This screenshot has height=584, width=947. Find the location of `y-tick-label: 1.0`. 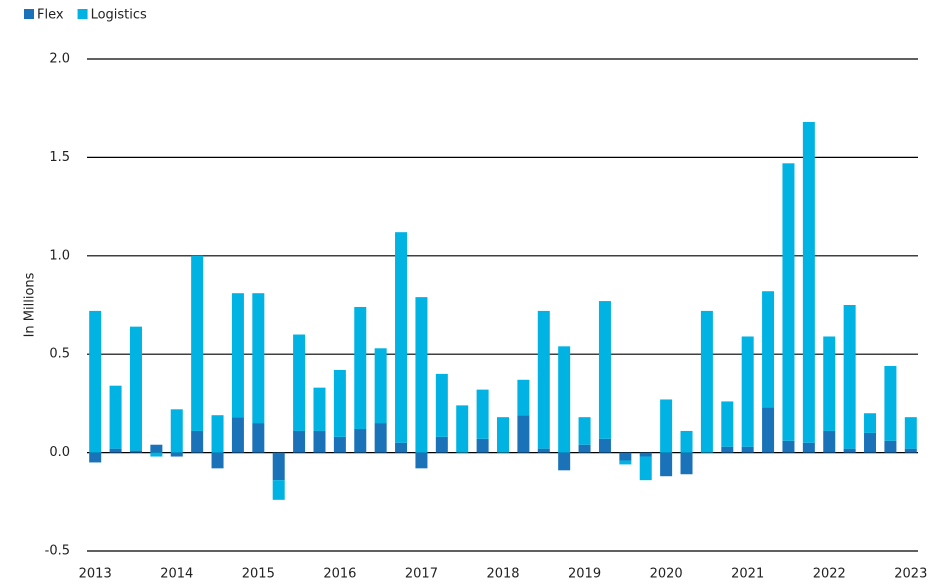

y-tick-label: 1.0 is located at coordinates (59, 255).